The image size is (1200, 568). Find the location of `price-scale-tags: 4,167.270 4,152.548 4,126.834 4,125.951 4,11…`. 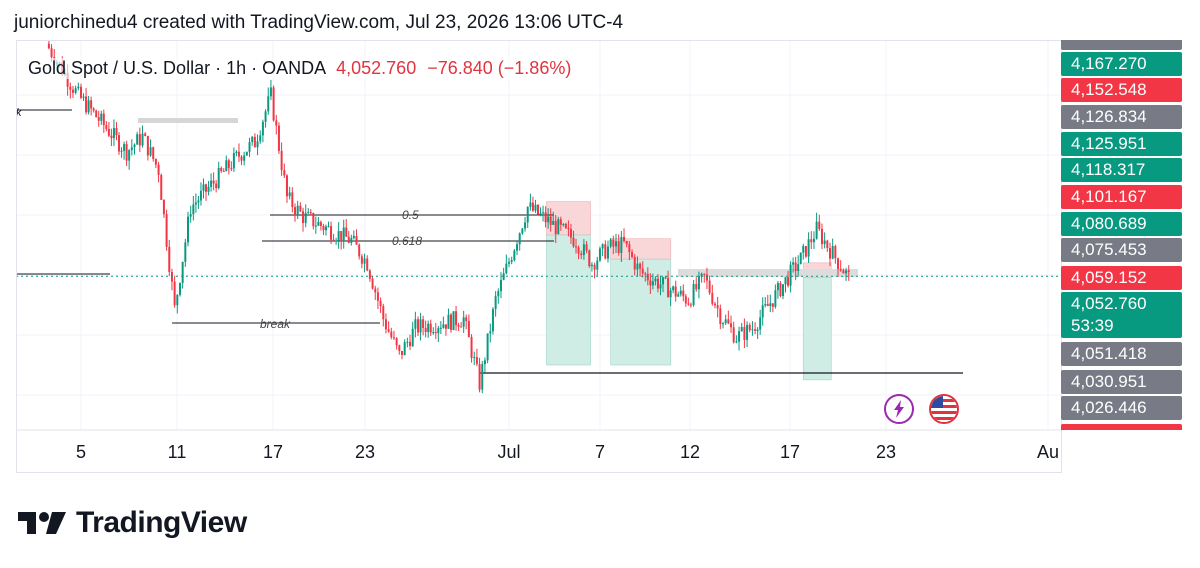

price-scale-tags: 4,167.270 4,152.548 4,126.834 4,125.951 4,11… is located at coordinates (1121, 235).